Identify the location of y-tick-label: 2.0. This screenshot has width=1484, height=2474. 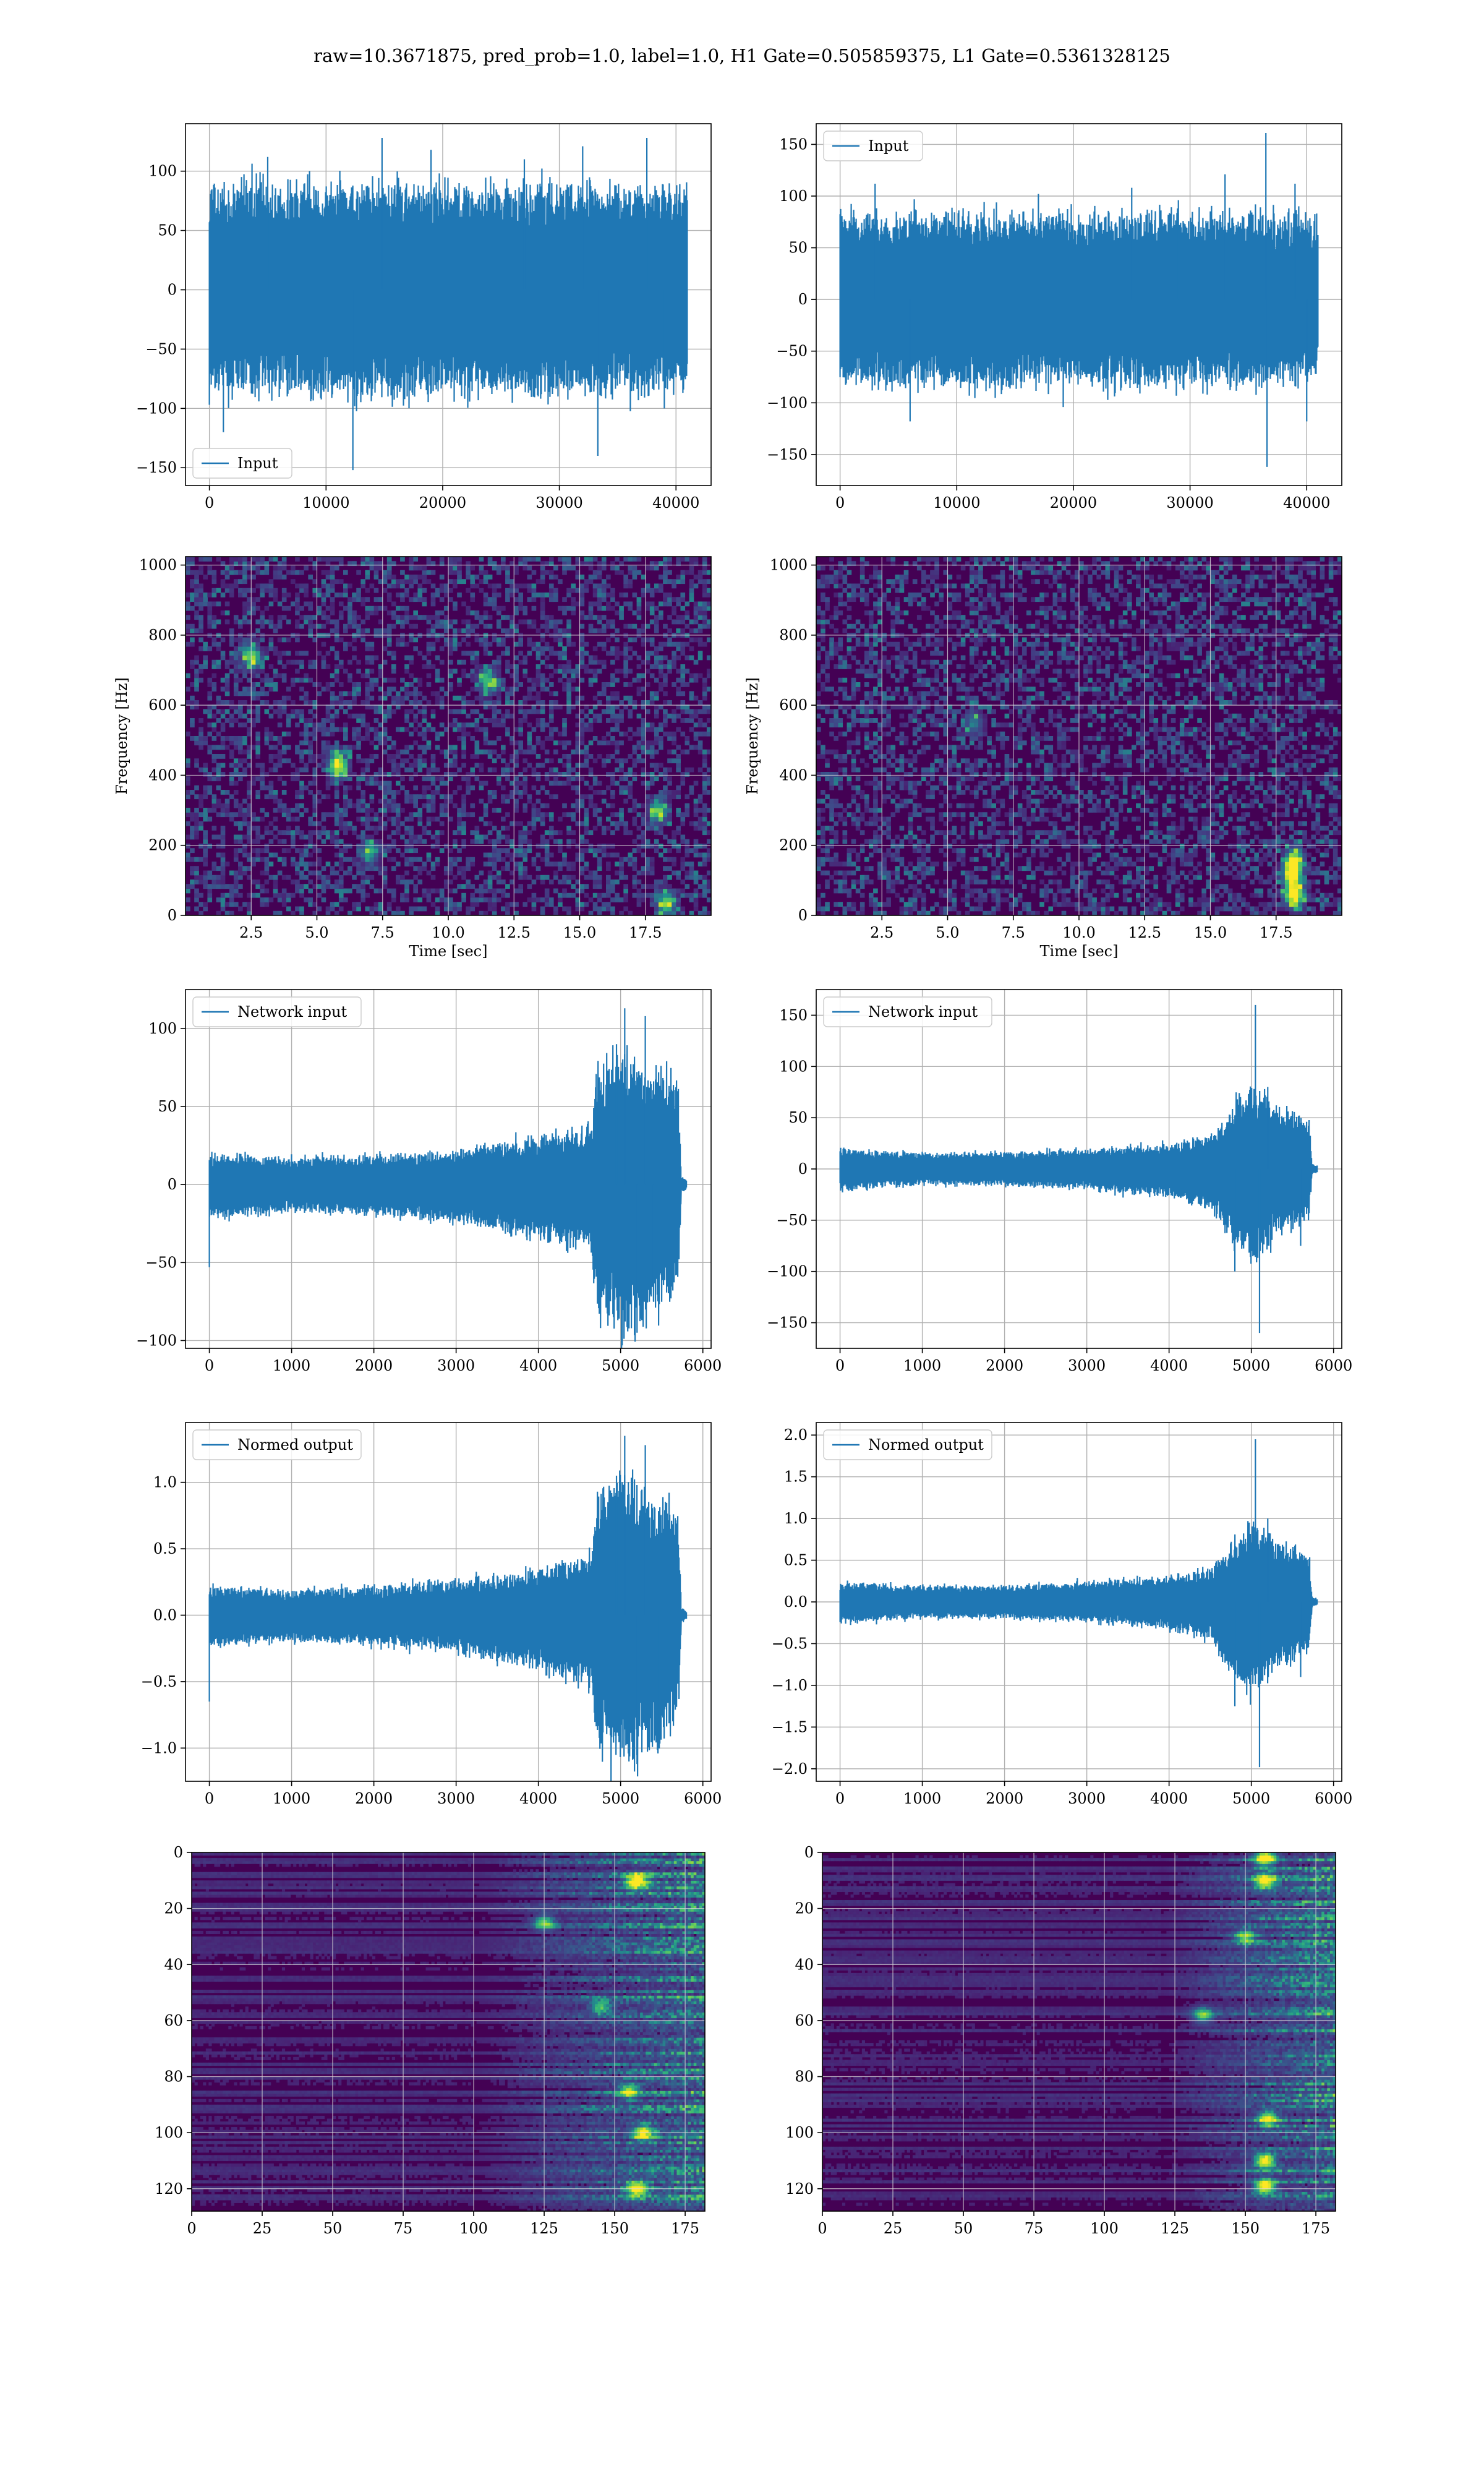
(796, 1435).